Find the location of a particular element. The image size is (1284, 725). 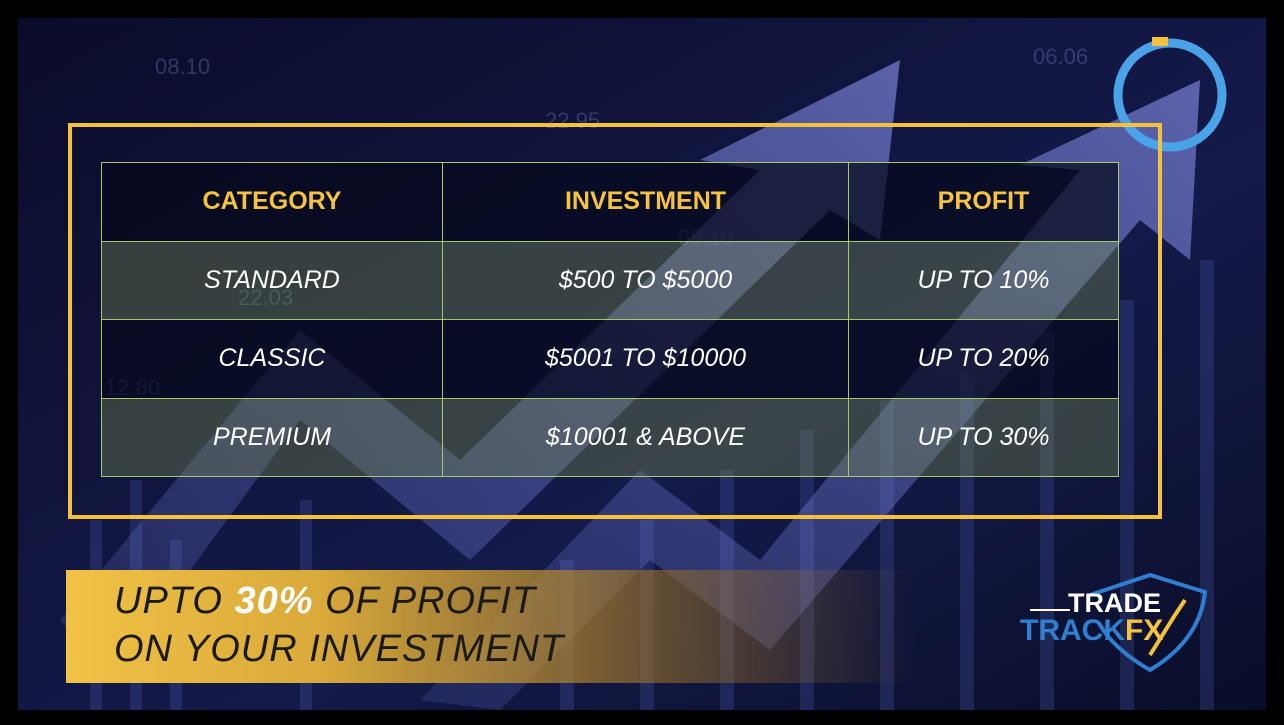

cell: CLASSIC is located at coordinates (272, 359).